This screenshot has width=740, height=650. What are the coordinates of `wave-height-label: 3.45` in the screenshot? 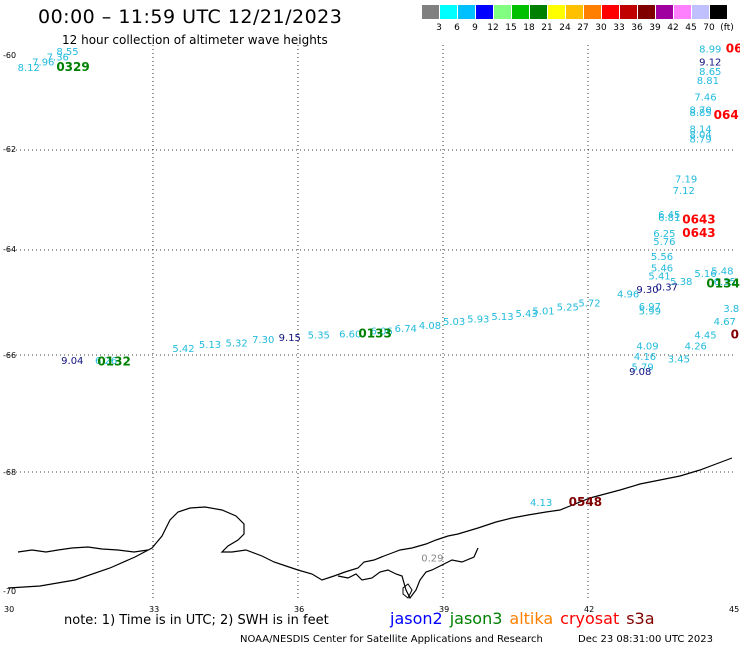 It's located at (679, 360).